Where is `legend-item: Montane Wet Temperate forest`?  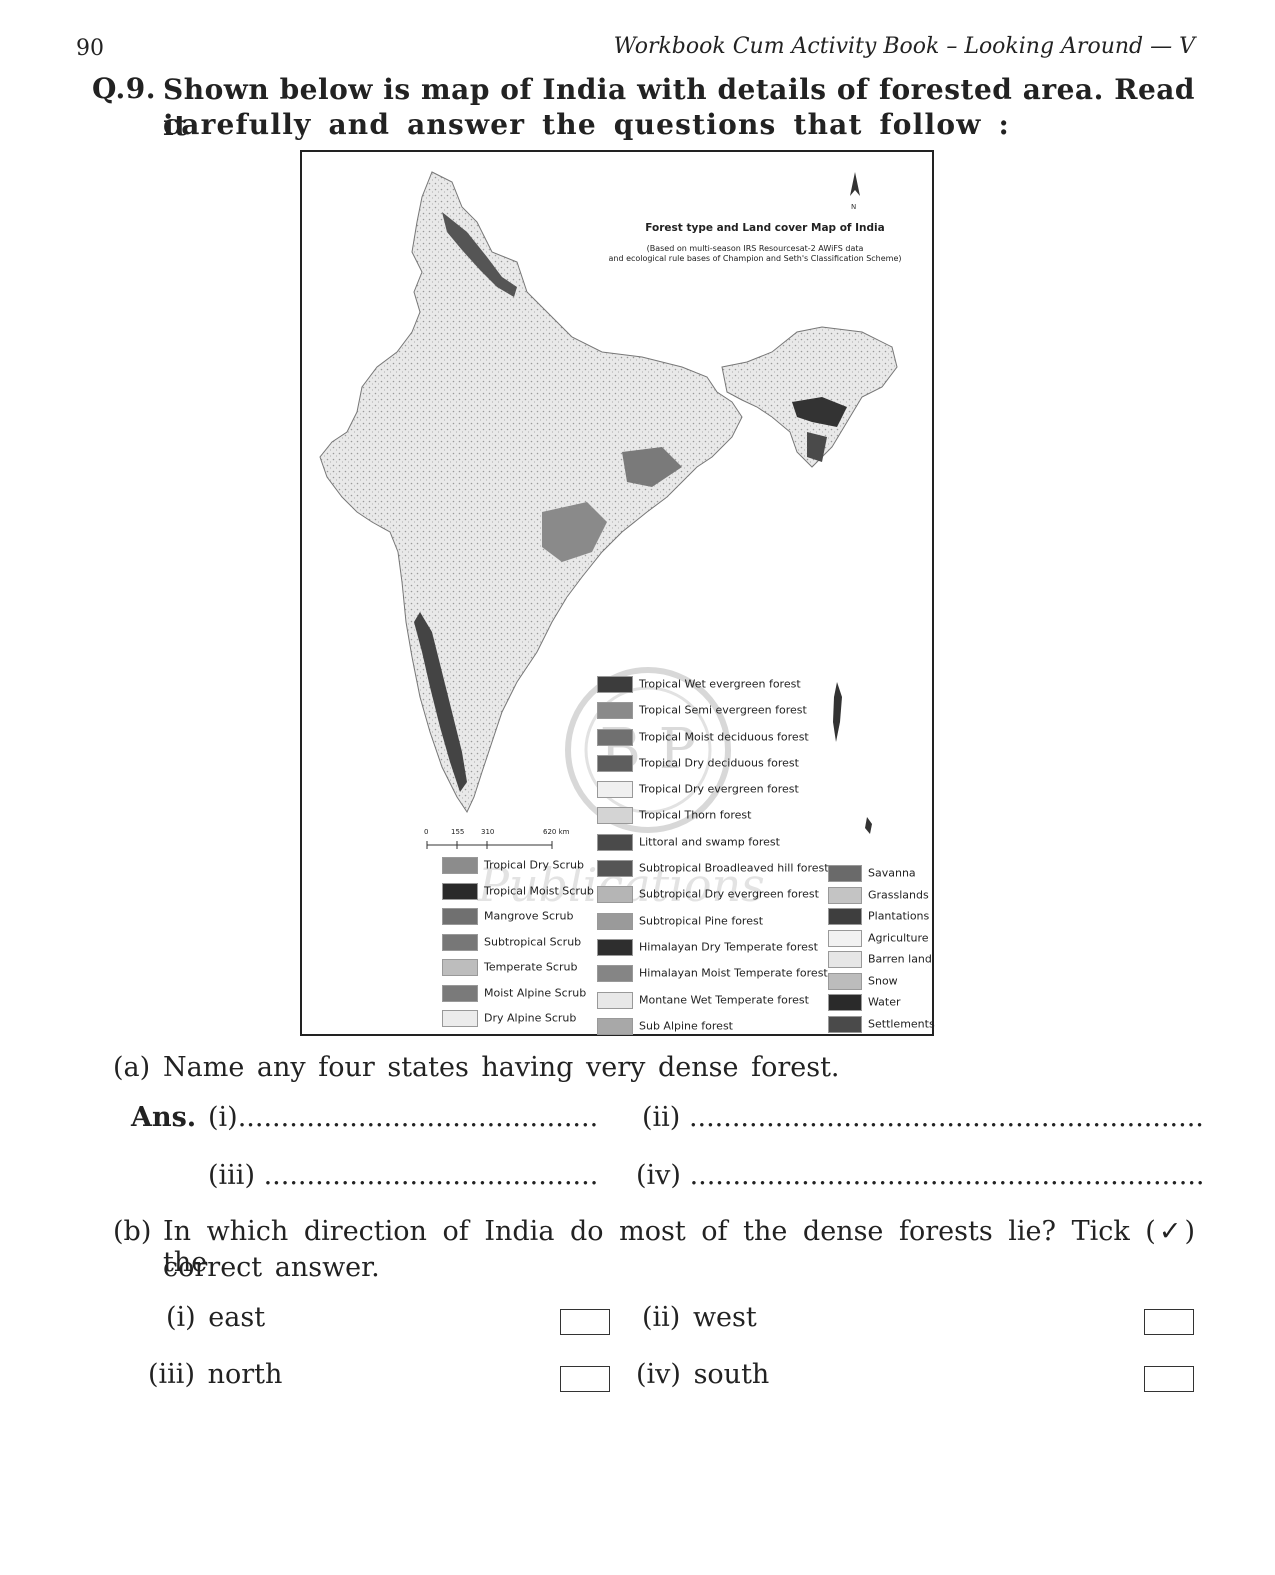 legend-item: Montane Wet Temperate forest is located at coordinates (713, 1004).